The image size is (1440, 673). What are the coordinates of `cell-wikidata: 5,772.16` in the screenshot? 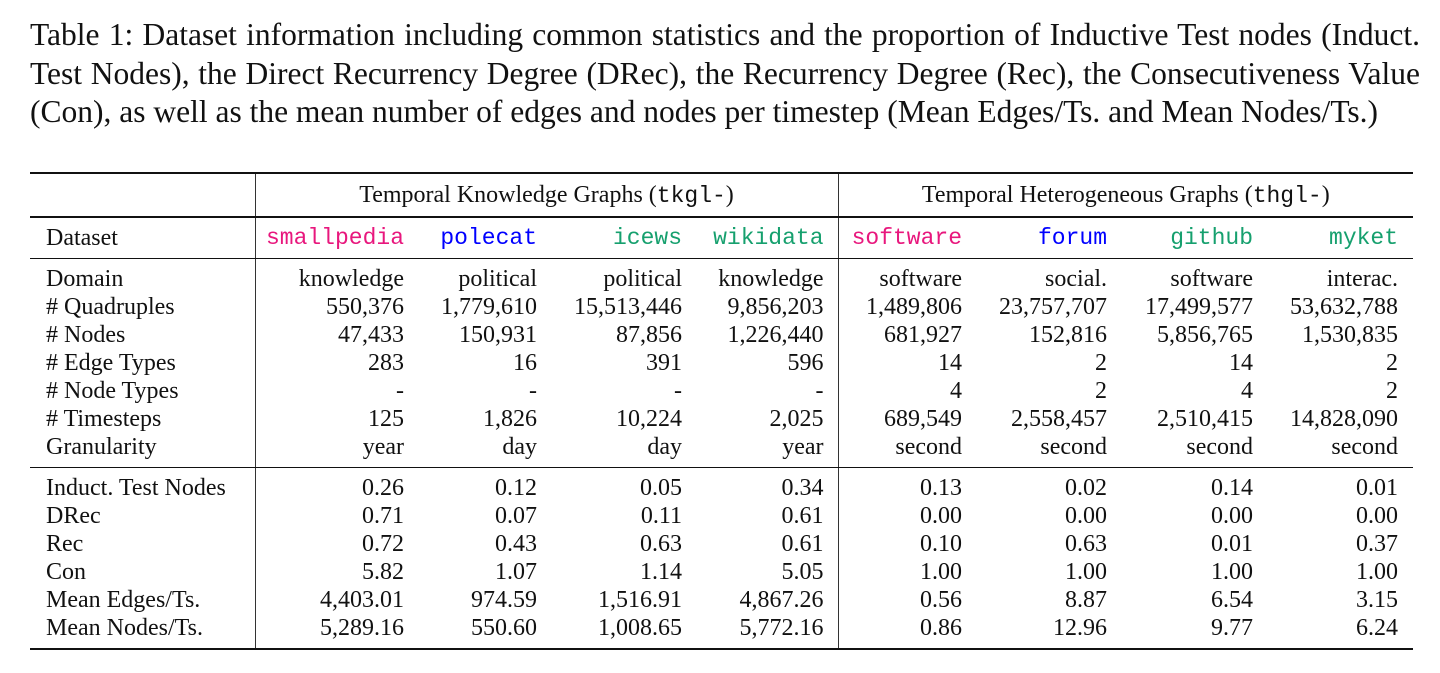 It's located at (763, 632).